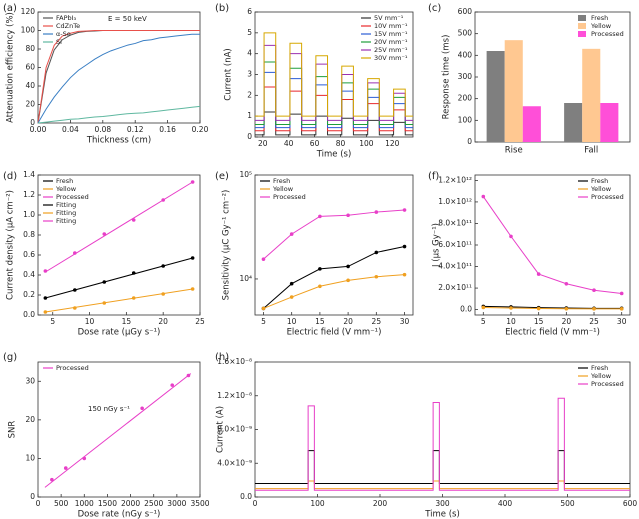 This screenshot has height=519, width=639. What do you see at coordinates (317, 503) in the screenshot?
I see `x-tick-label: 100` at bounding box center [317, 503].